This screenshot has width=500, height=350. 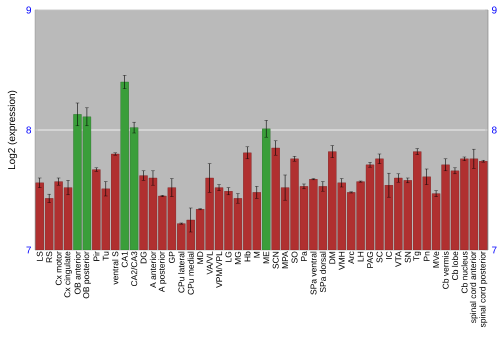 What do you see at coordinates (29, 10) in the screenshot?
I see `y-tick-label: 9` at bounding box center [29, 10].